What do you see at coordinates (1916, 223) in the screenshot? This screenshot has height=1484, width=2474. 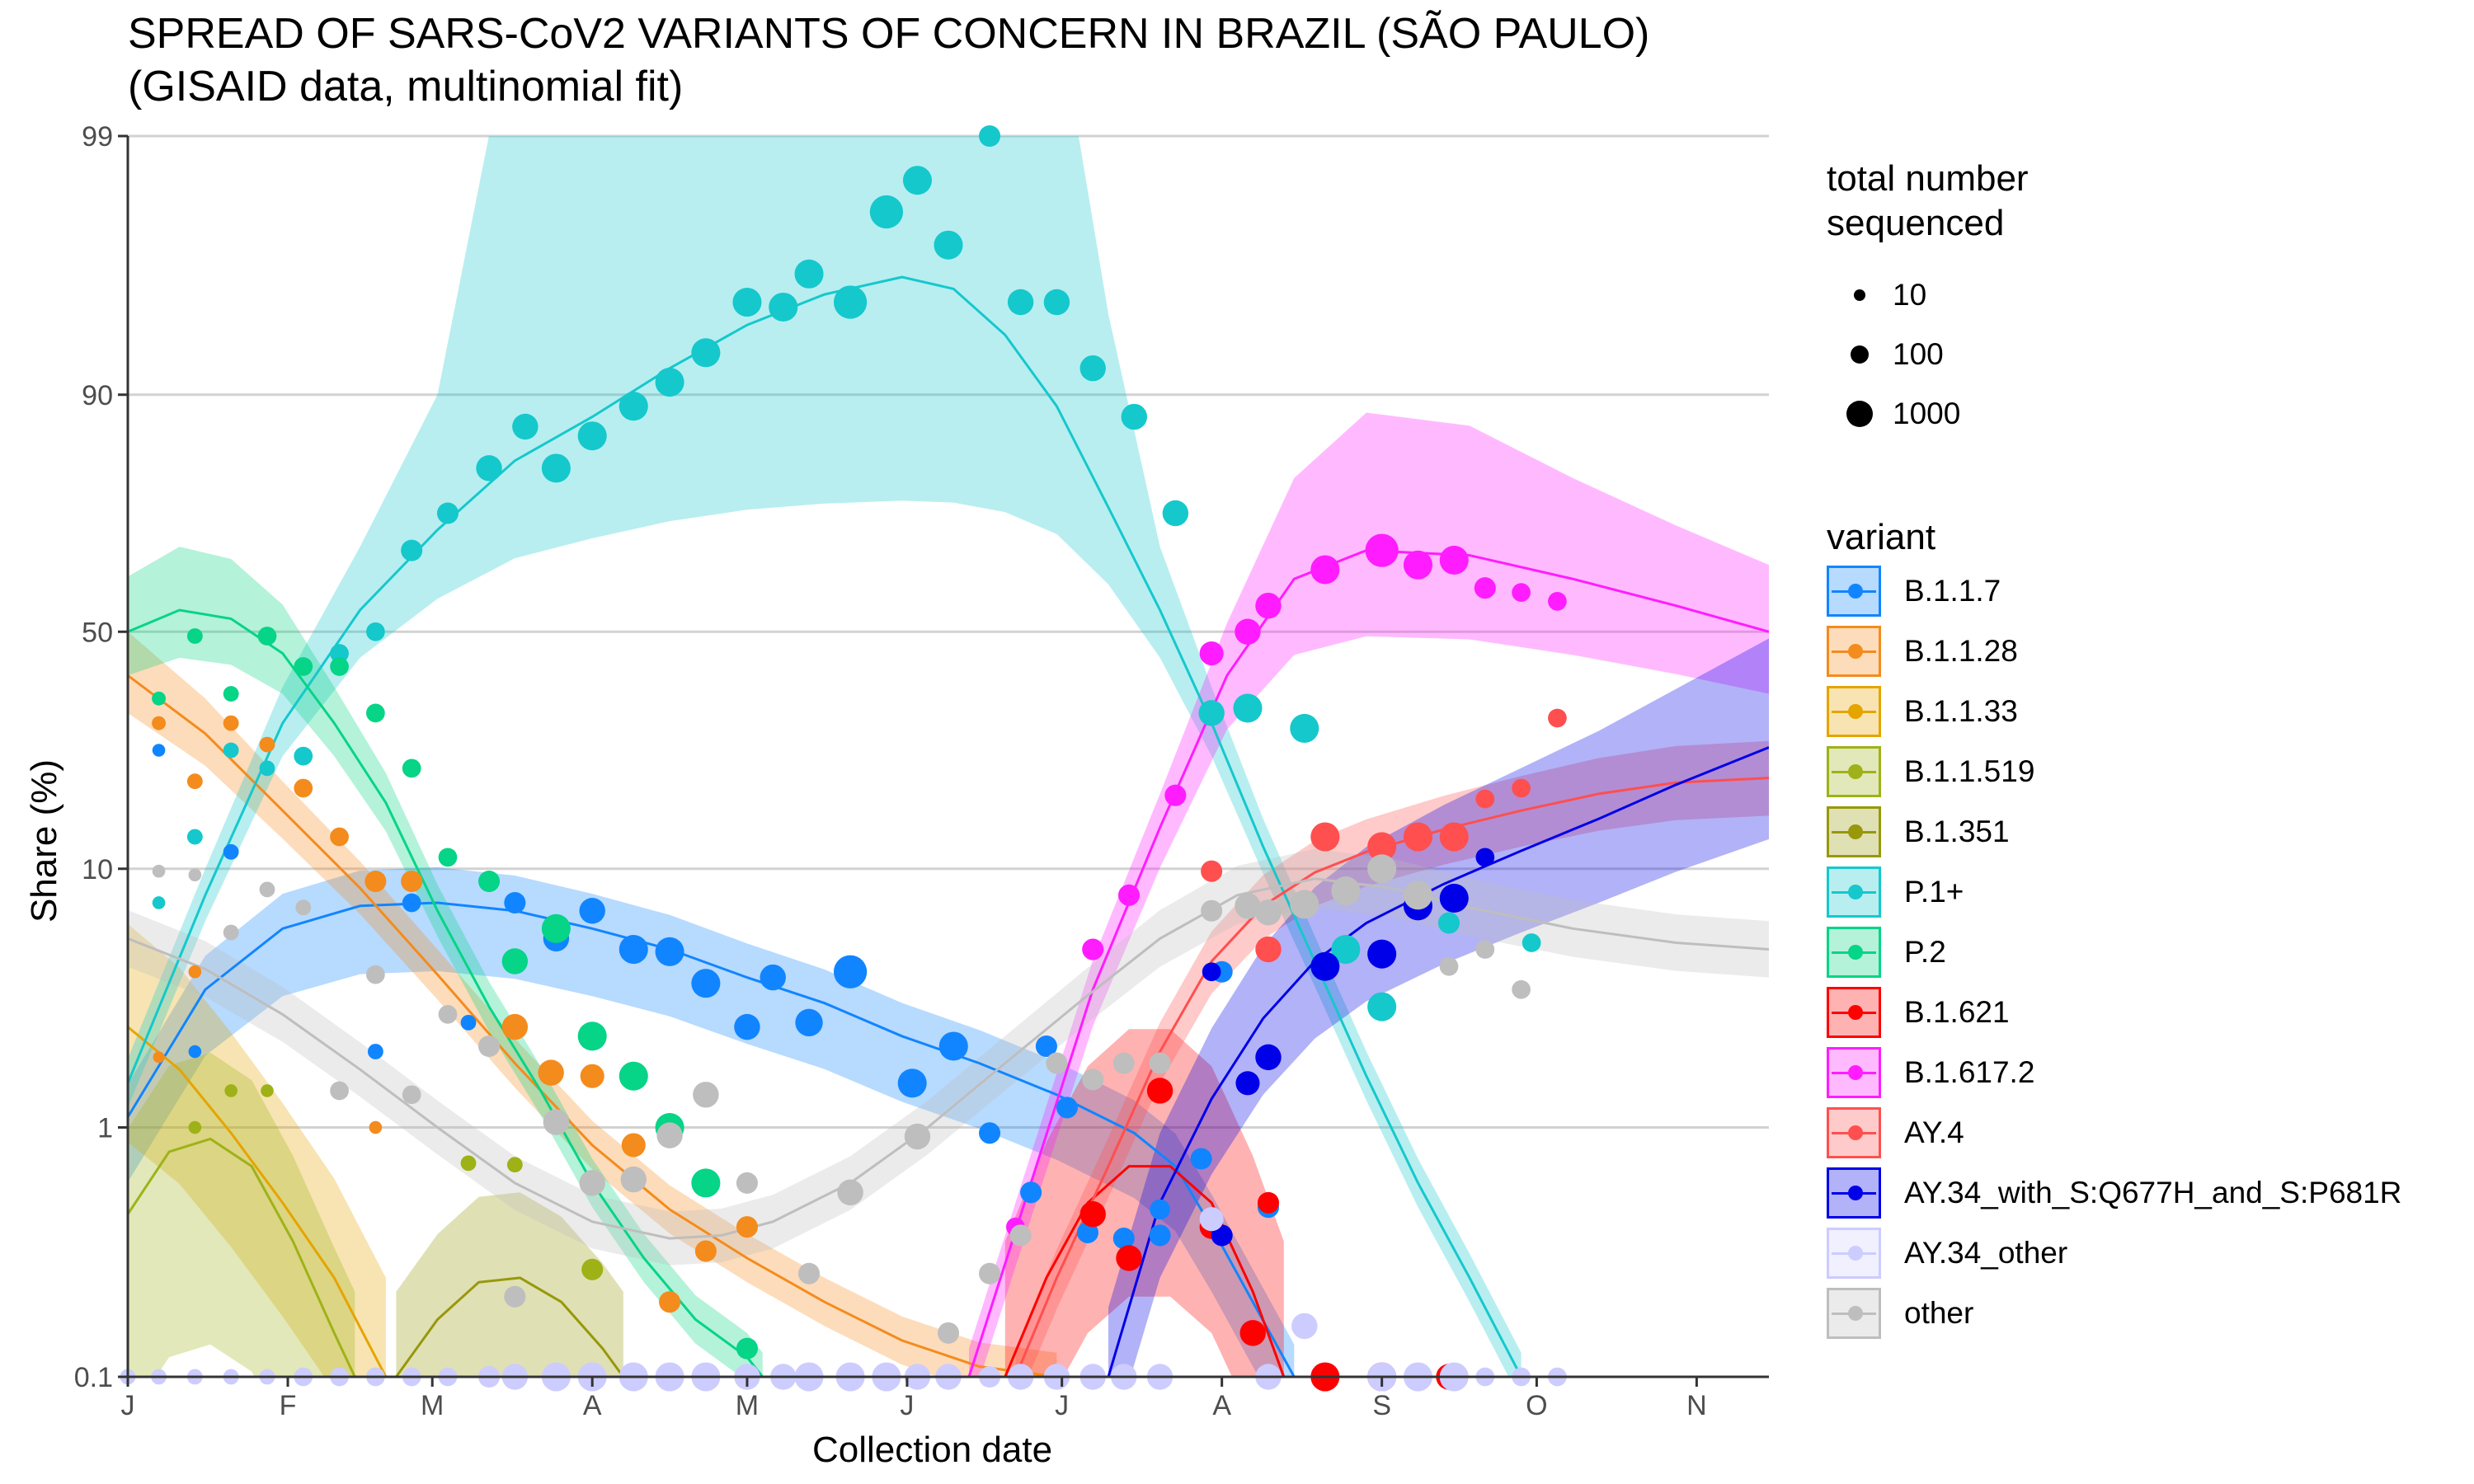 I see `size-legend-title-line2: sequenced` at bounding box center [1916, 223].